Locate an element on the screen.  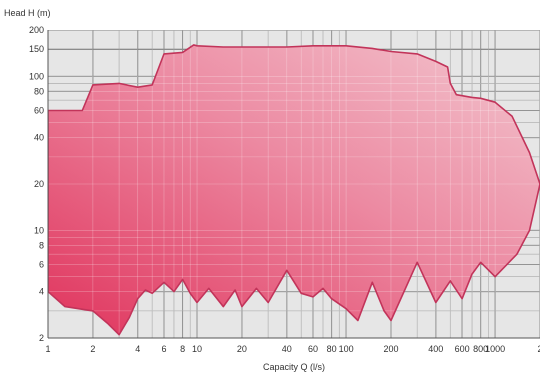
x-tick-label: 60 is located at coordinates (313, 349).